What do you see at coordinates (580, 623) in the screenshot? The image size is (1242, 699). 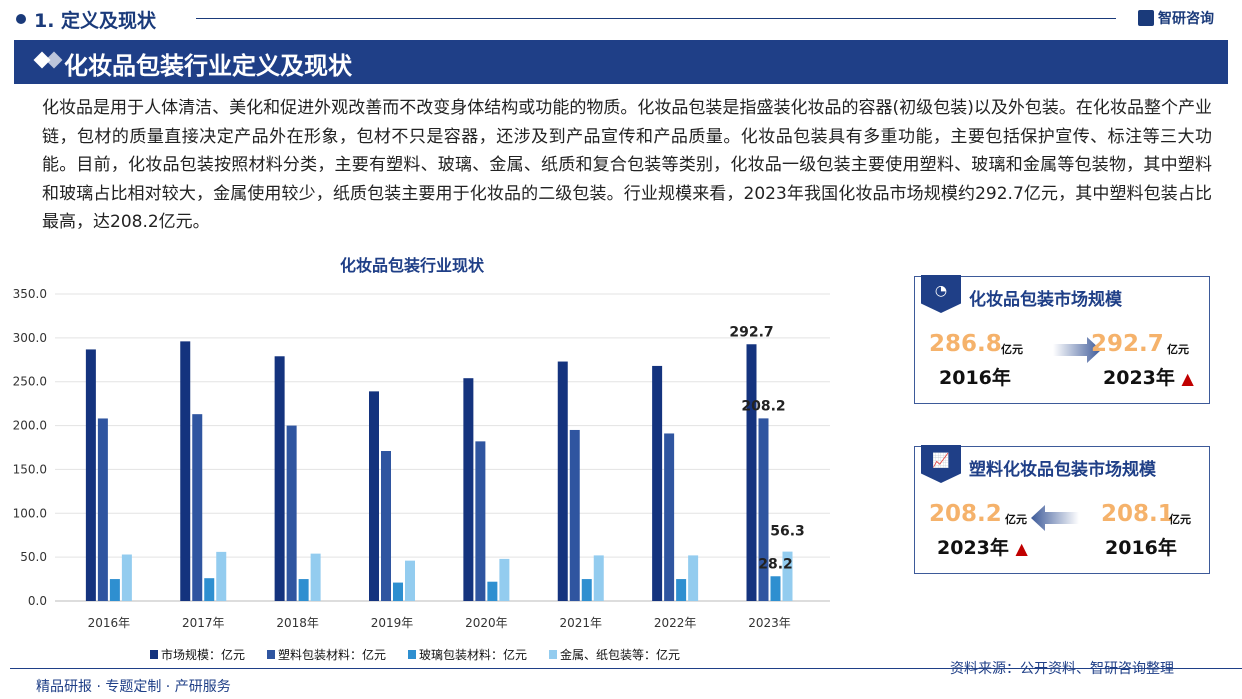 I see `x-tick-label: 2021年` at bounding box center [580, 623].